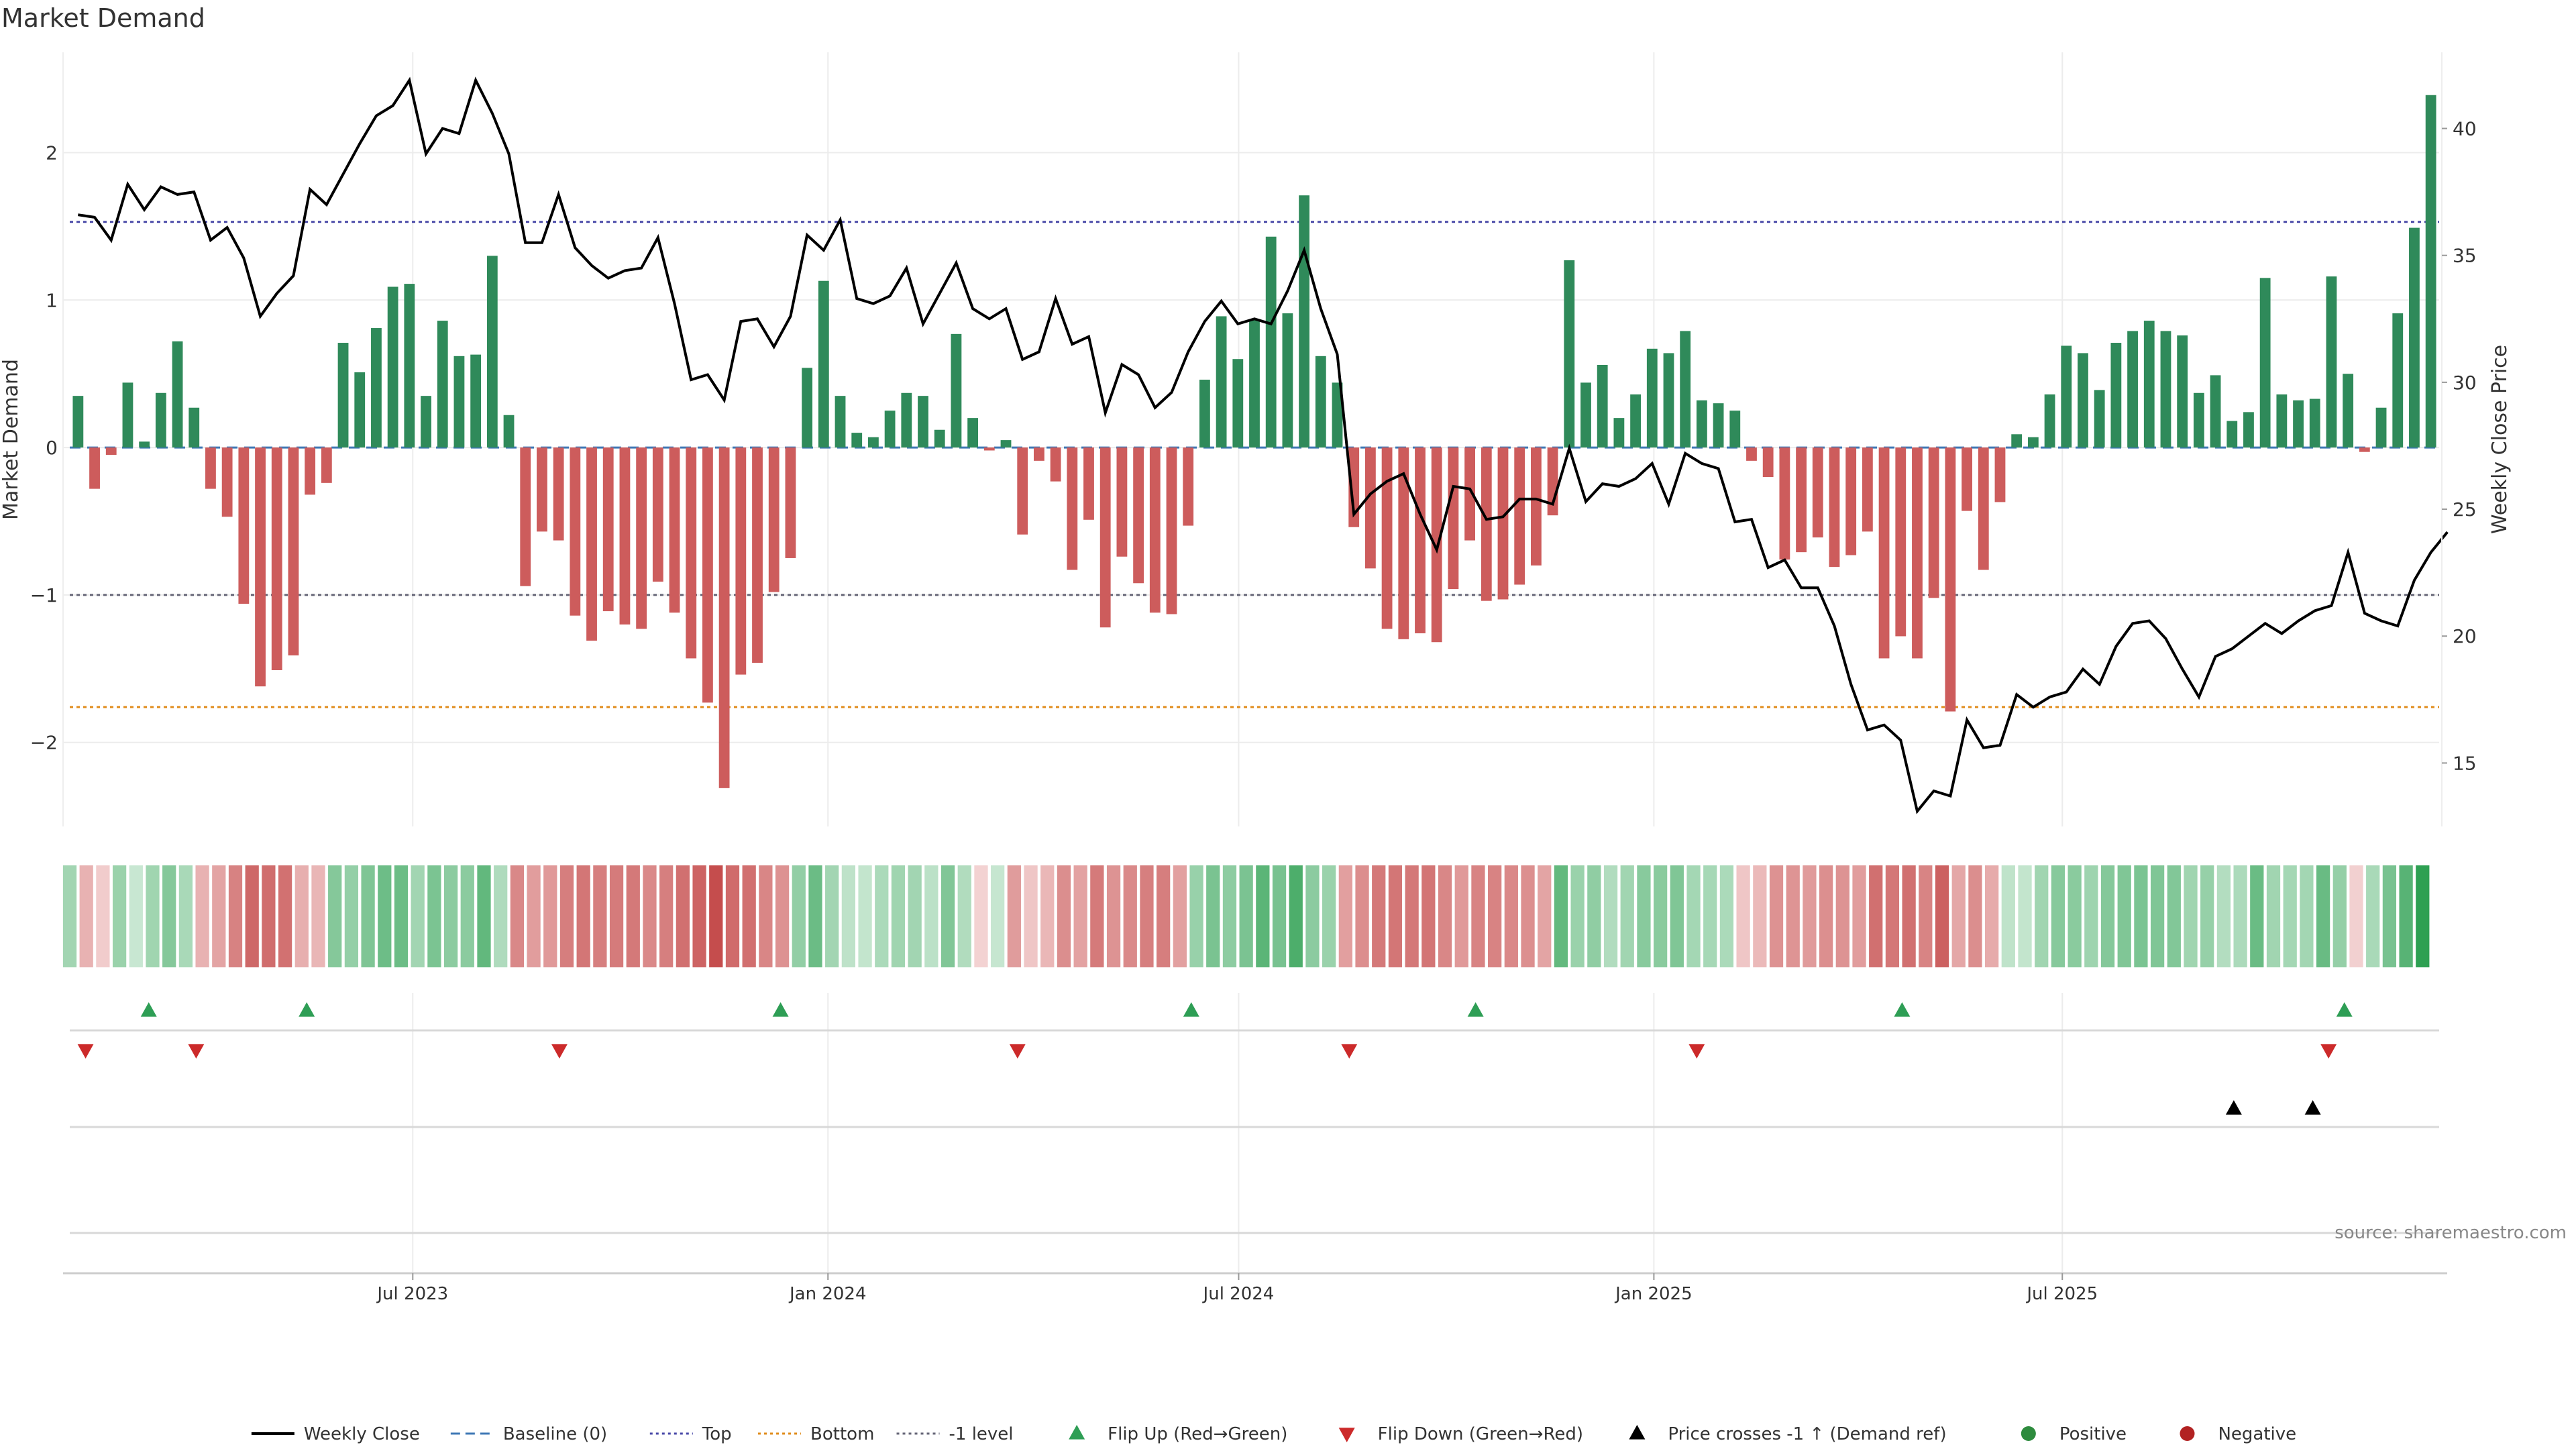 The width and height of the screenshot is (2576, 1449). I want to click on legend-item: Baseline (0), so click(528, 1434).